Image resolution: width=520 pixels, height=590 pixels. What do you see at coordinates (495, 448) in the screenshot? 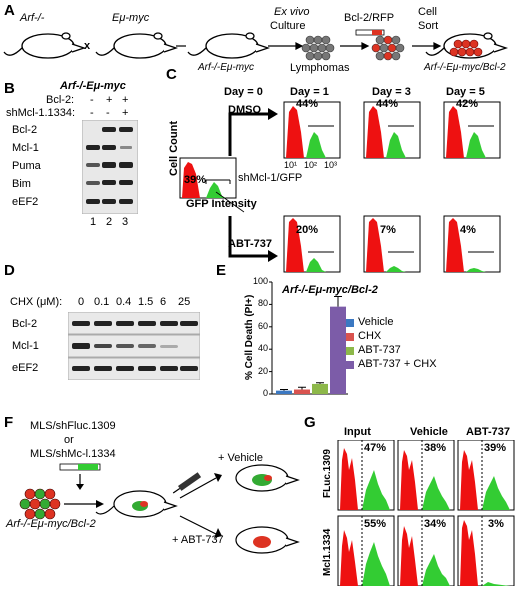
I see `g-pct-r1c3: 39%` at bounding box center [495, 448].